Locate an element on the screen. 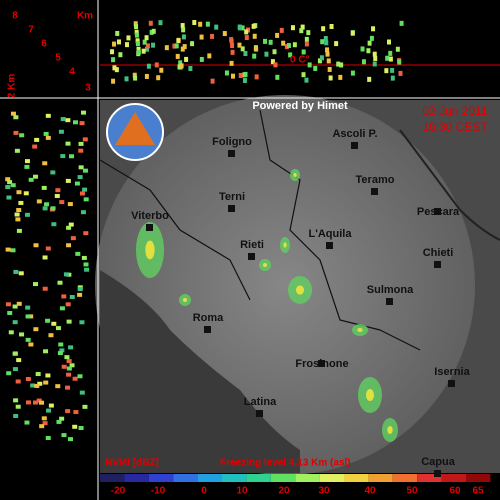 The image size is (500, 500). city-label: L'Aquila is located at coordinates (331, 234).